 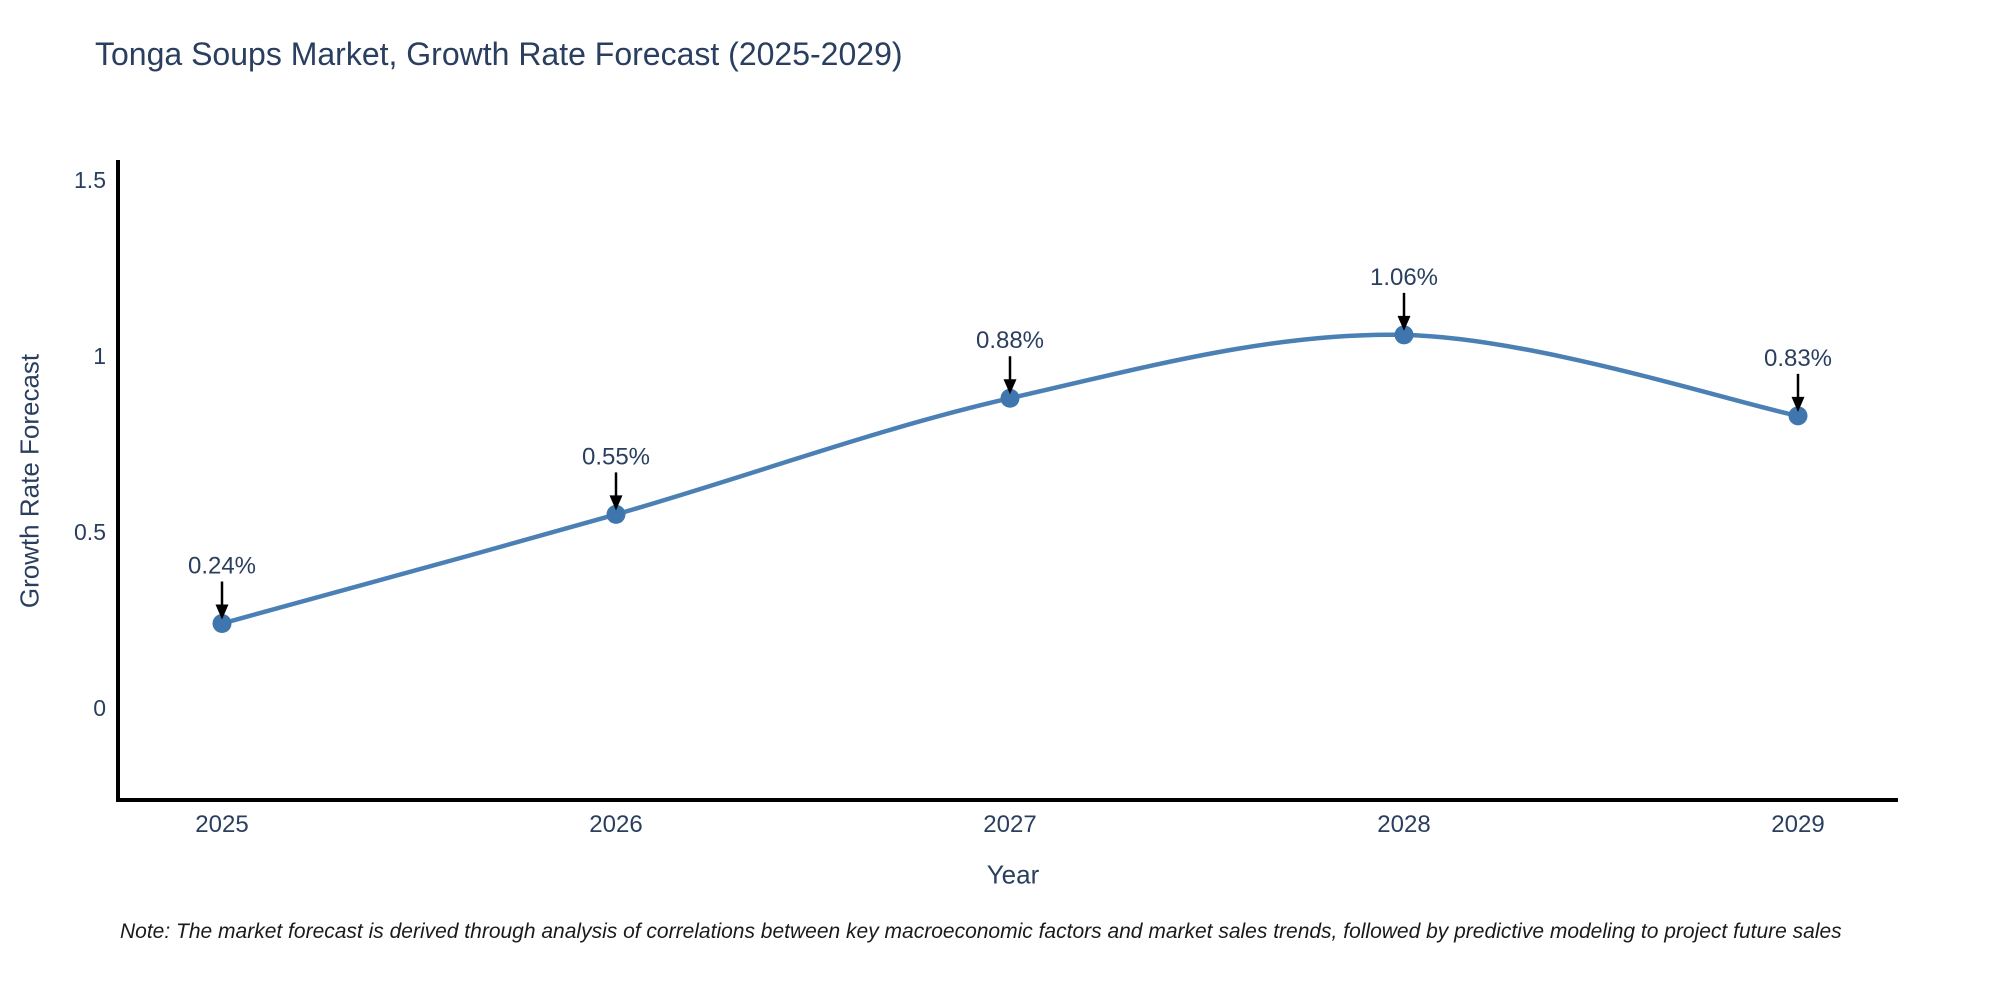 What do you see at coordinates (1013, 874) in the screenshot?
I see `x-axis-title: Year` at bounding box center [1013, 874].